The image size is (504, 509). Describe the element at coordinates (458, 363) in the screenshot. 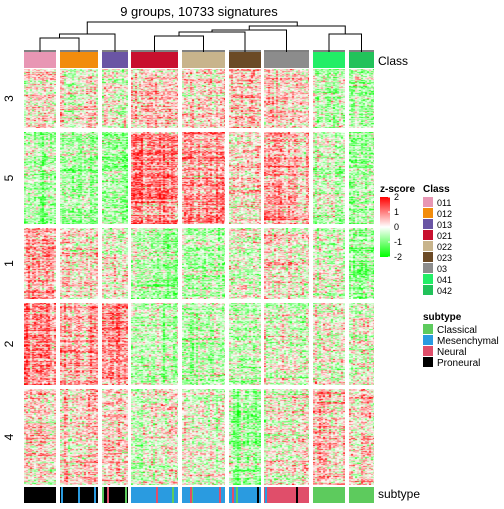

I see `subtype-legend-label: Proneural` at that location.